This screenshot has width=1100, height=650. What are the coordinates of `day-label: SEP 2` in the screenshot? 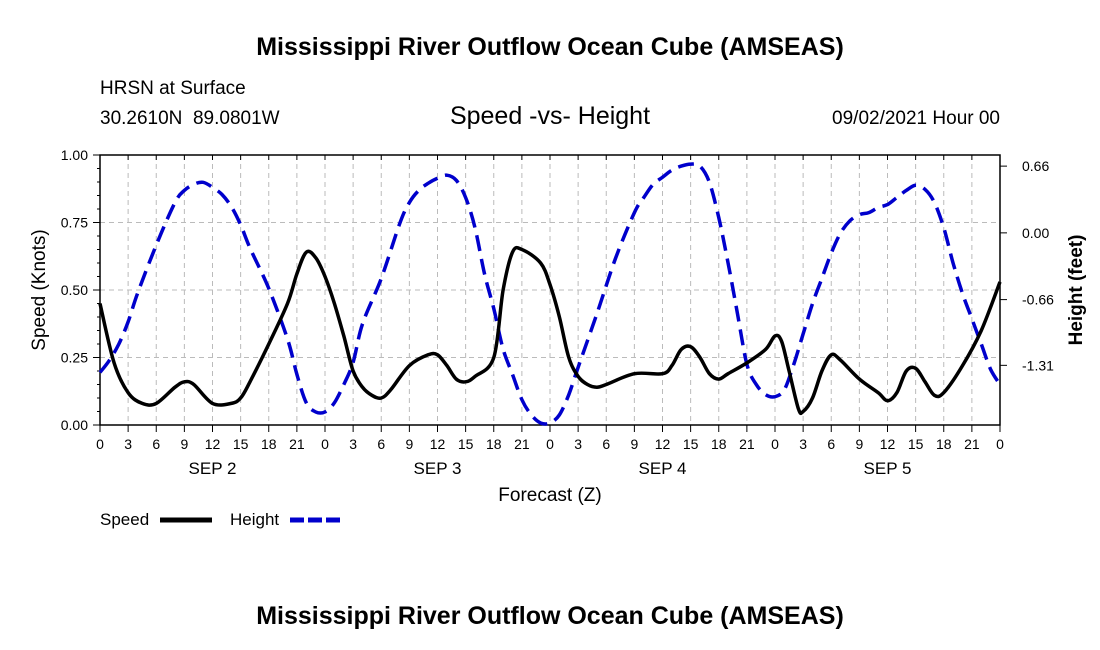 It's located at (213, 468).